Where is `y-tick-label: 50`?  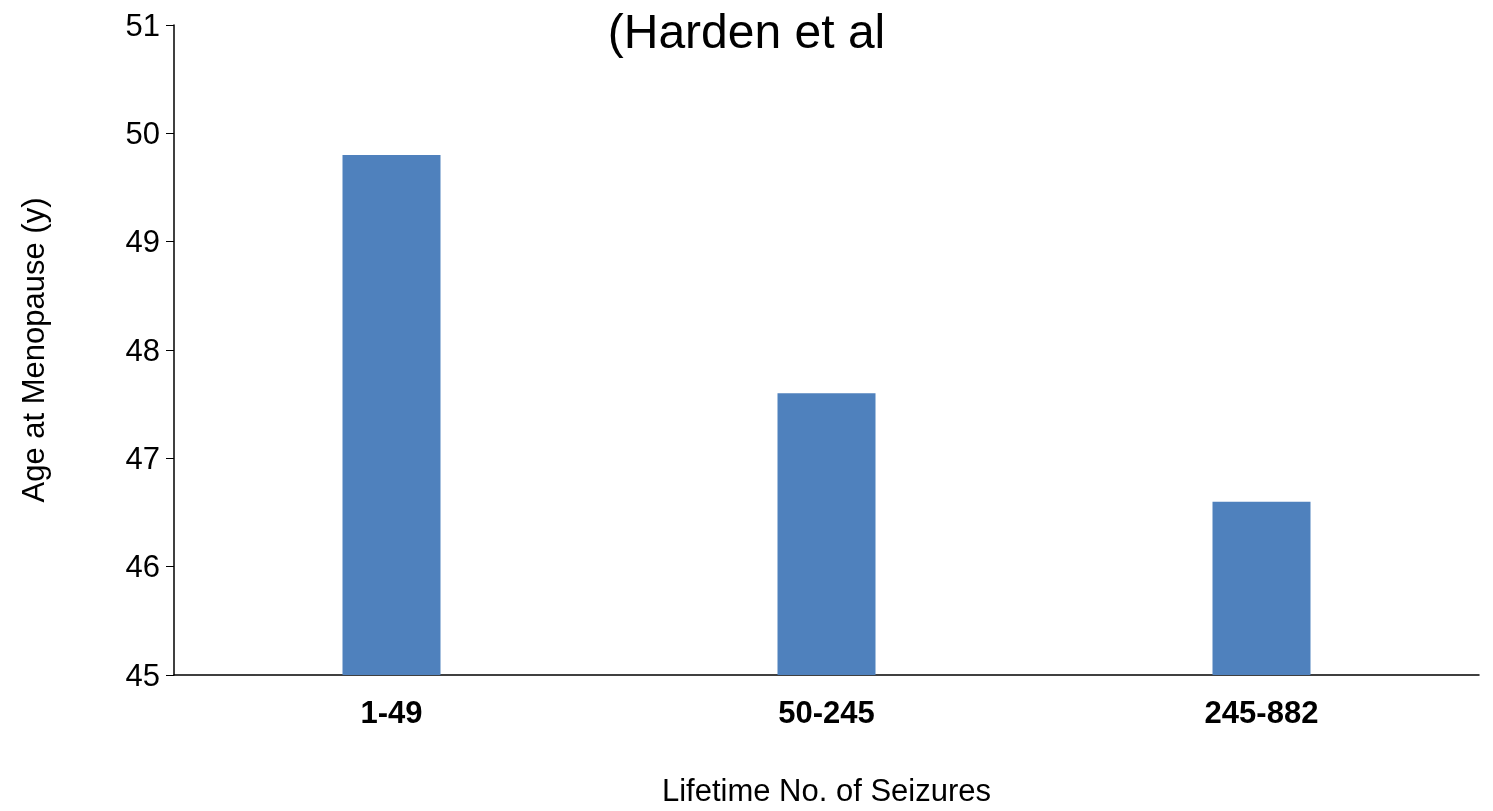
y-tick-label: 50 is located at coordinates (142, 133).